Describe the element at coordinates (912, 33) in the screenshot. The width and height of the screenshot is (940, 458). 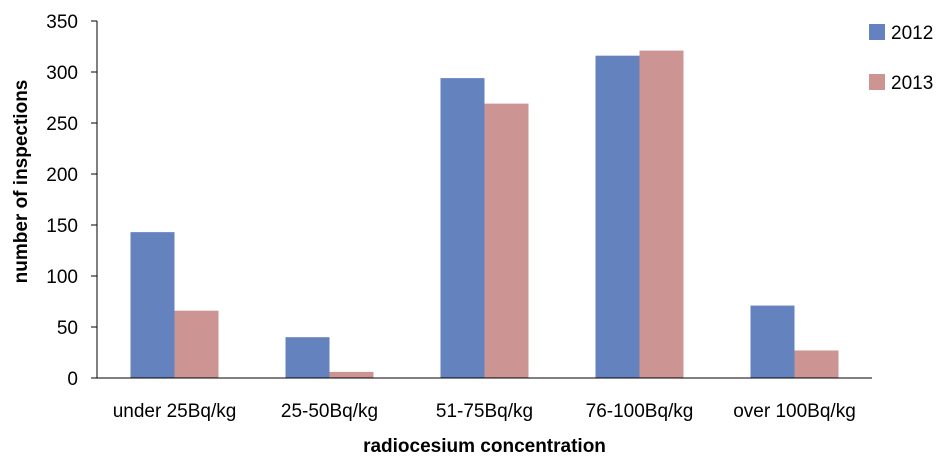
I see `legend-label-2012: 2012` at that location.